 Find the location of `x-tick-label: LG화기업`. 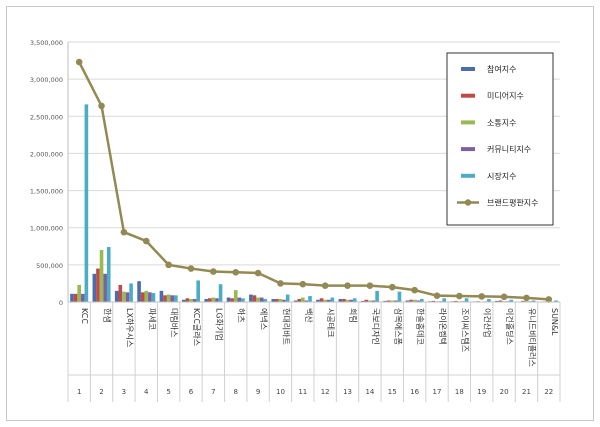

x-tick-label: LG화기업 is located at coordinates (218, 324).